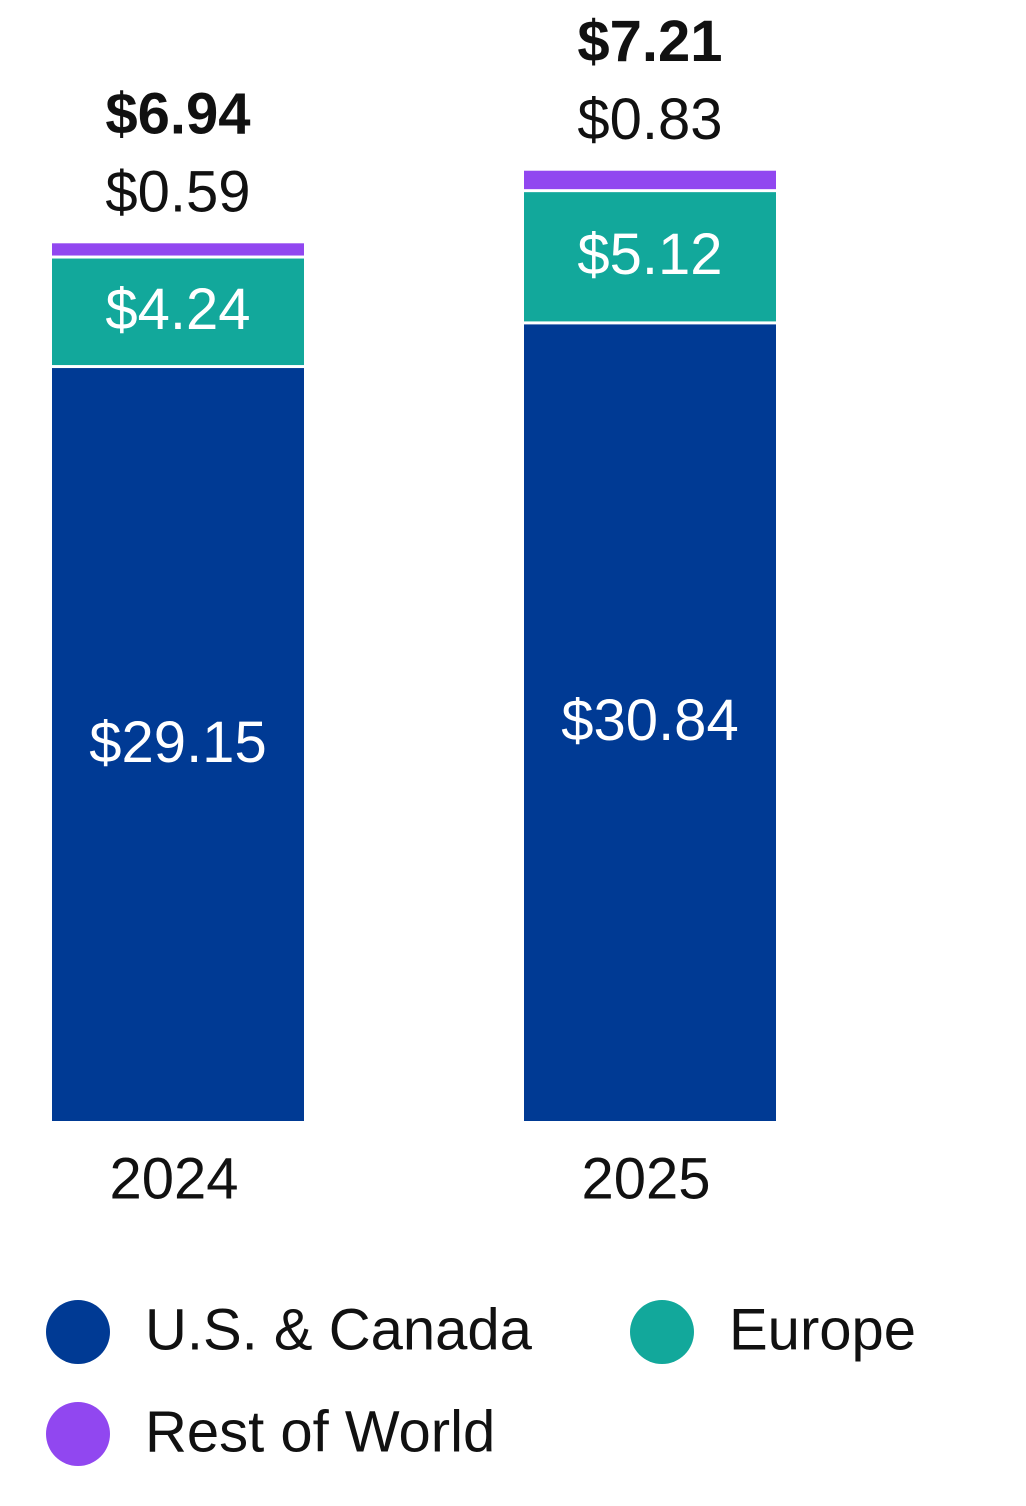 The image size is (1026, 1506). I want to click on value-label: $0.59, so click(177, 192).